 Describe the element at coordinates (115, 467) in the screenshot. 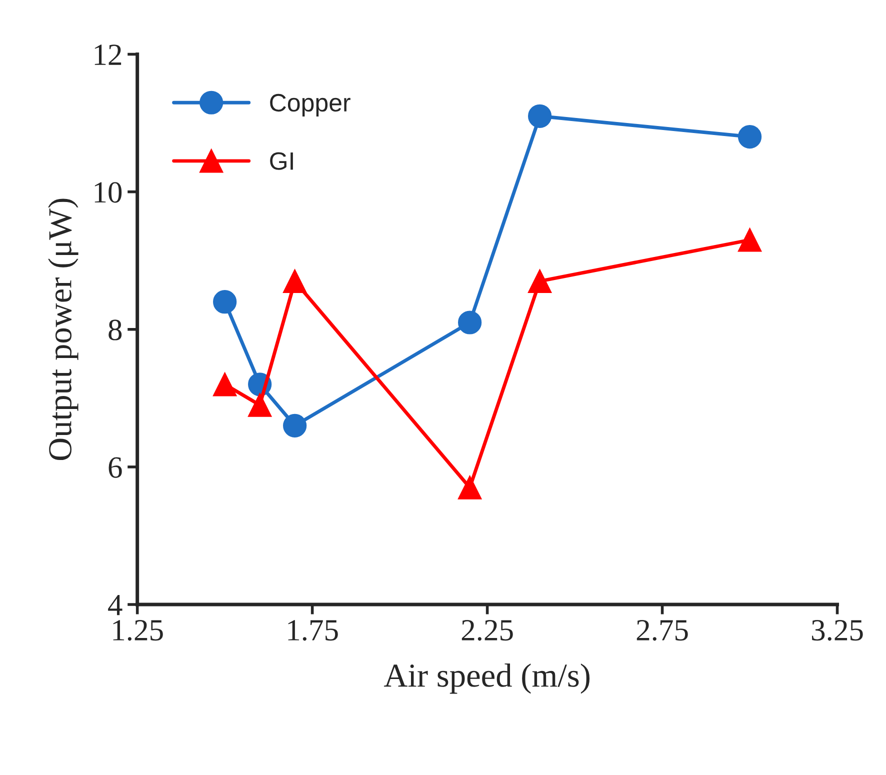

I see `y-tick-label: 6` at that location.